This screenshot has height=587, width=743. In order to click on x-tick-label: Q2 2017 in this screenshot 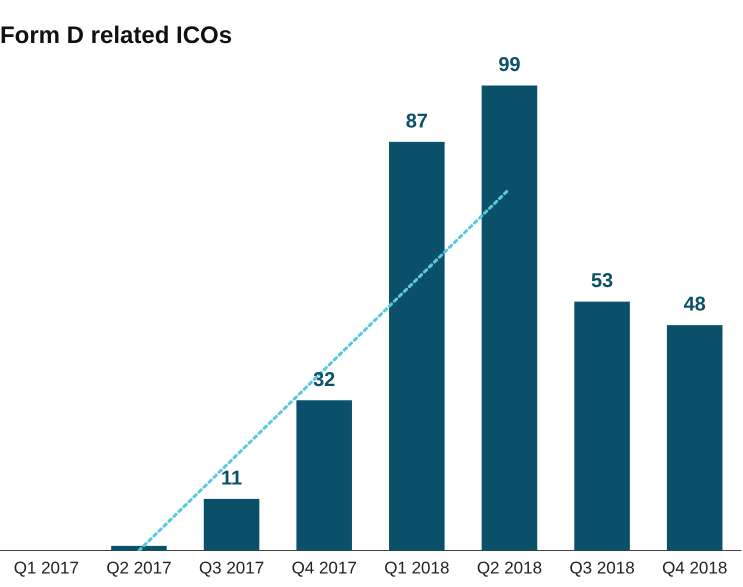, I will do `click(139, 568)`.